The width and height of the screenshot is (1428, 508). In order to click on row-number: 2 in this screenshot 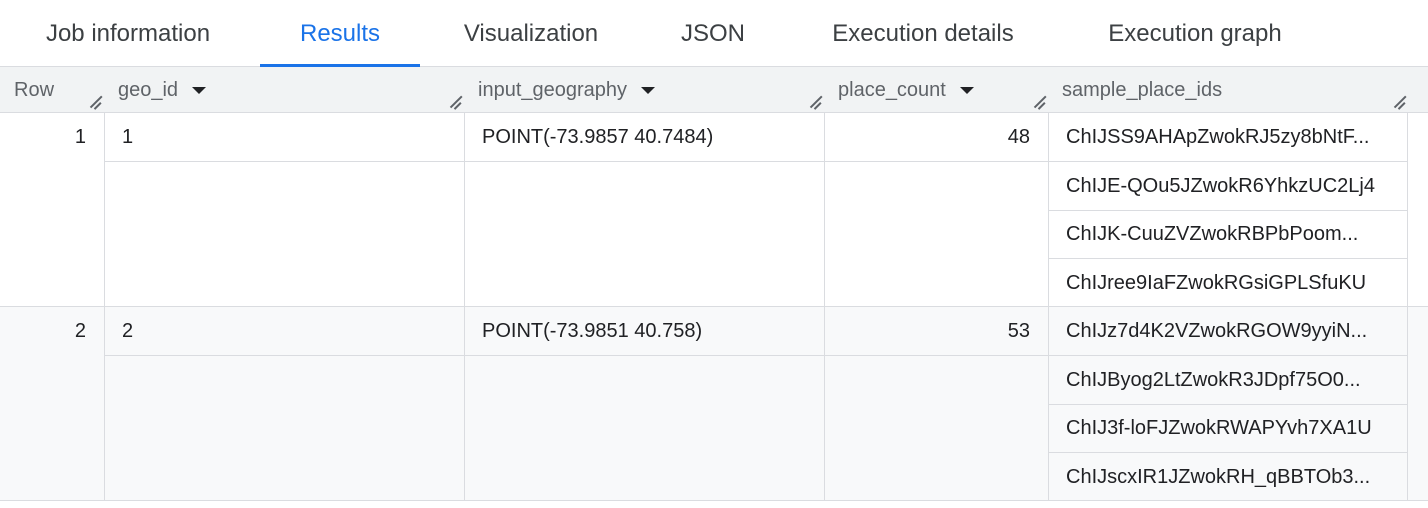, I will do `click(80, 331)`.